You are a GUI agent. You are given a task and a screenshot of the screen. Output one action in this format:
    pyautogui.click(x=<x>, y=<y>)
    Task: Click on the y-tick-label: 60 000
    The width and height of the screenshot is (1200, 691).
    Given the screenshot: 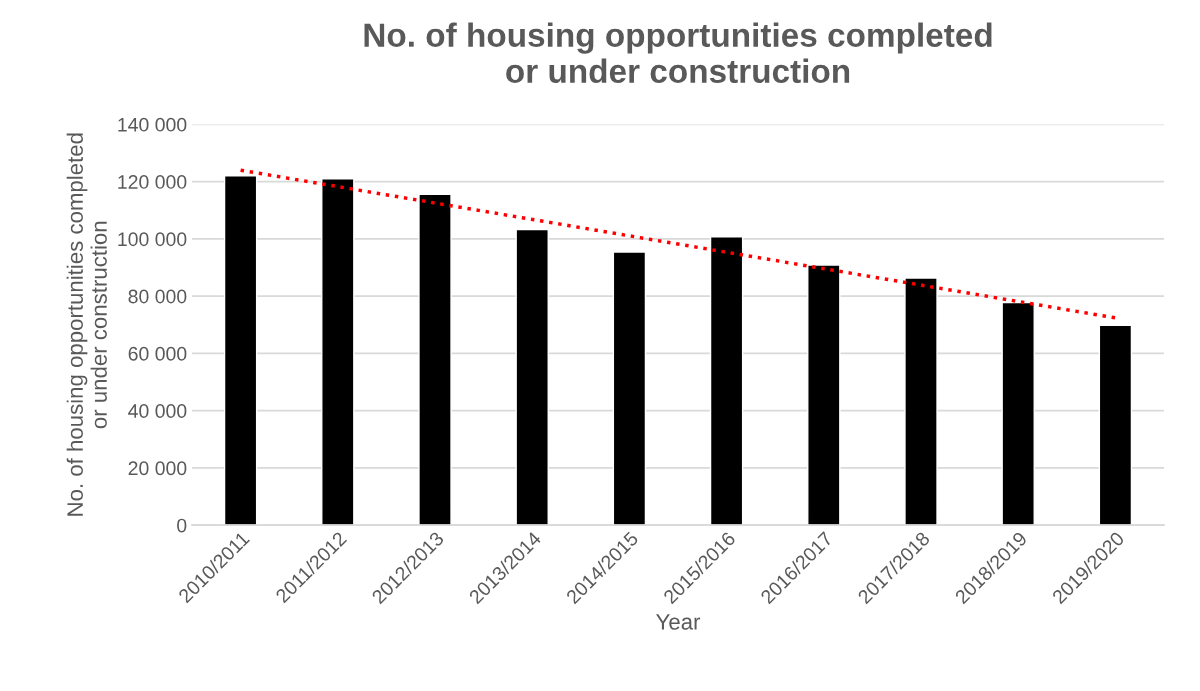 What is the action you would take?
    pyautogui.click(x=157, y=353)
    